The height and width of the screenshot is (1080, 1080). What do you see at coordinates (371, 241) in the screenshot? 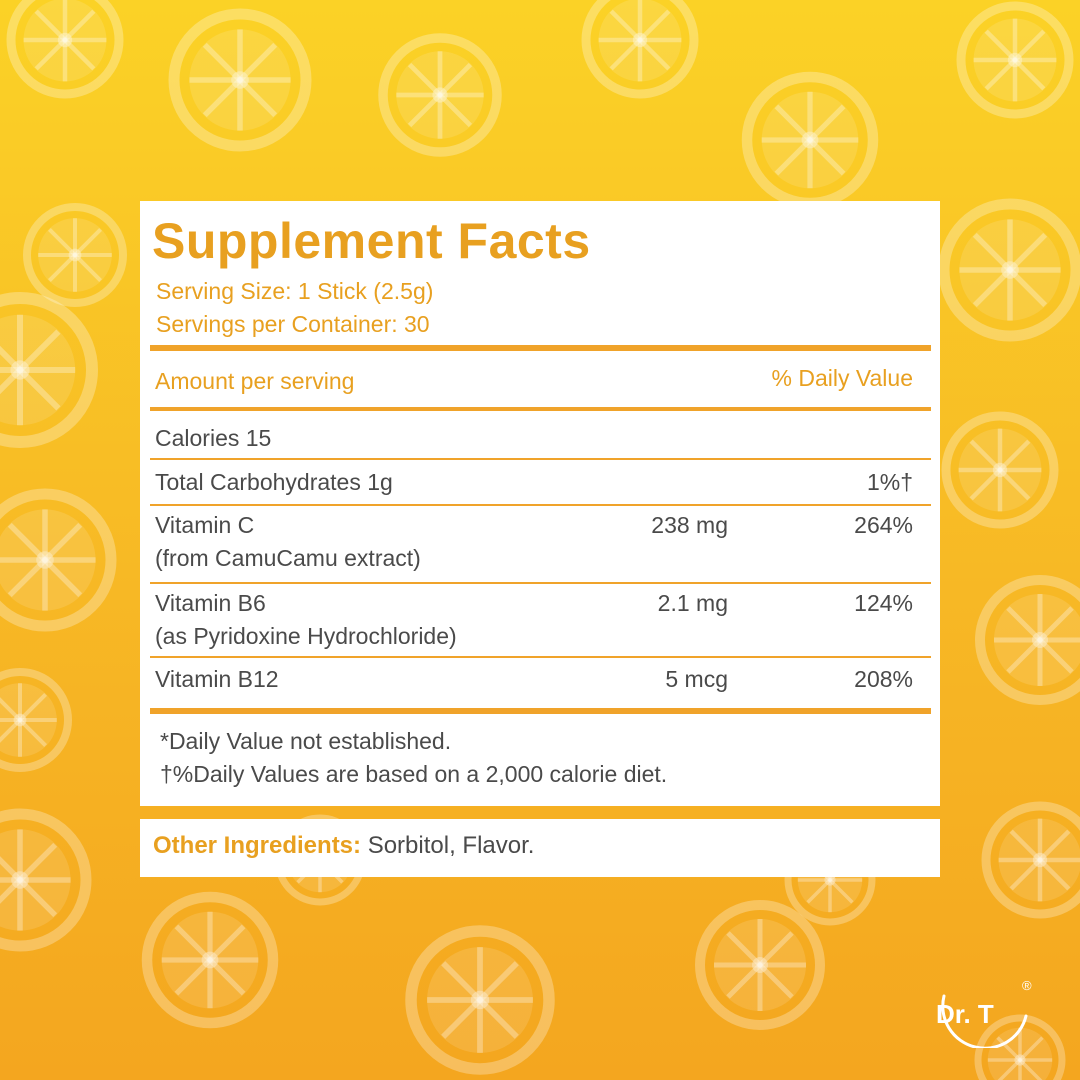
I see `panel-title: Supplement Facts` at bounding box center [371, 241].